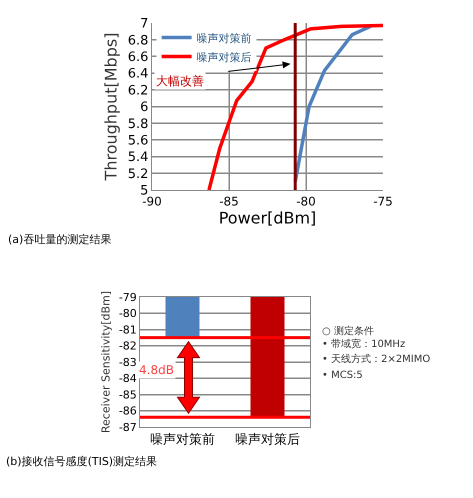 This screenshot has height=498, width=473. I want to click on y-tick-label: 5.2, so click(138, 174).